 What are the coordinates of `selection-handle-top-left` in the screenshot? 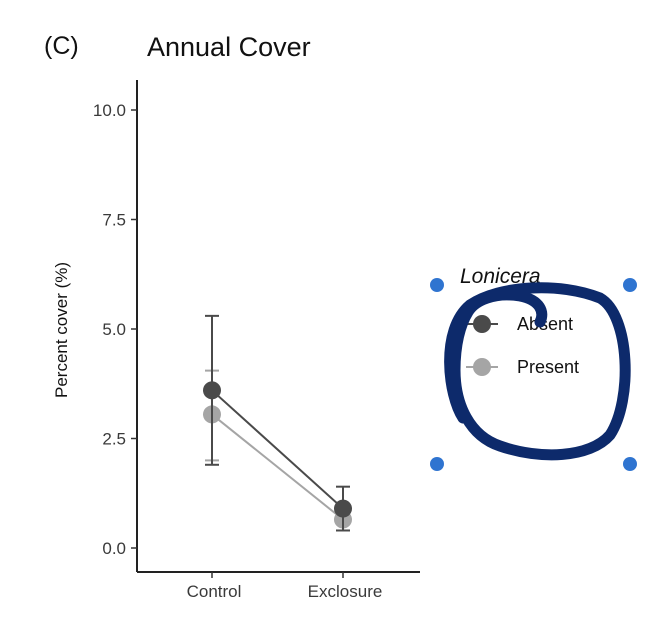 It's located at (437, 285).